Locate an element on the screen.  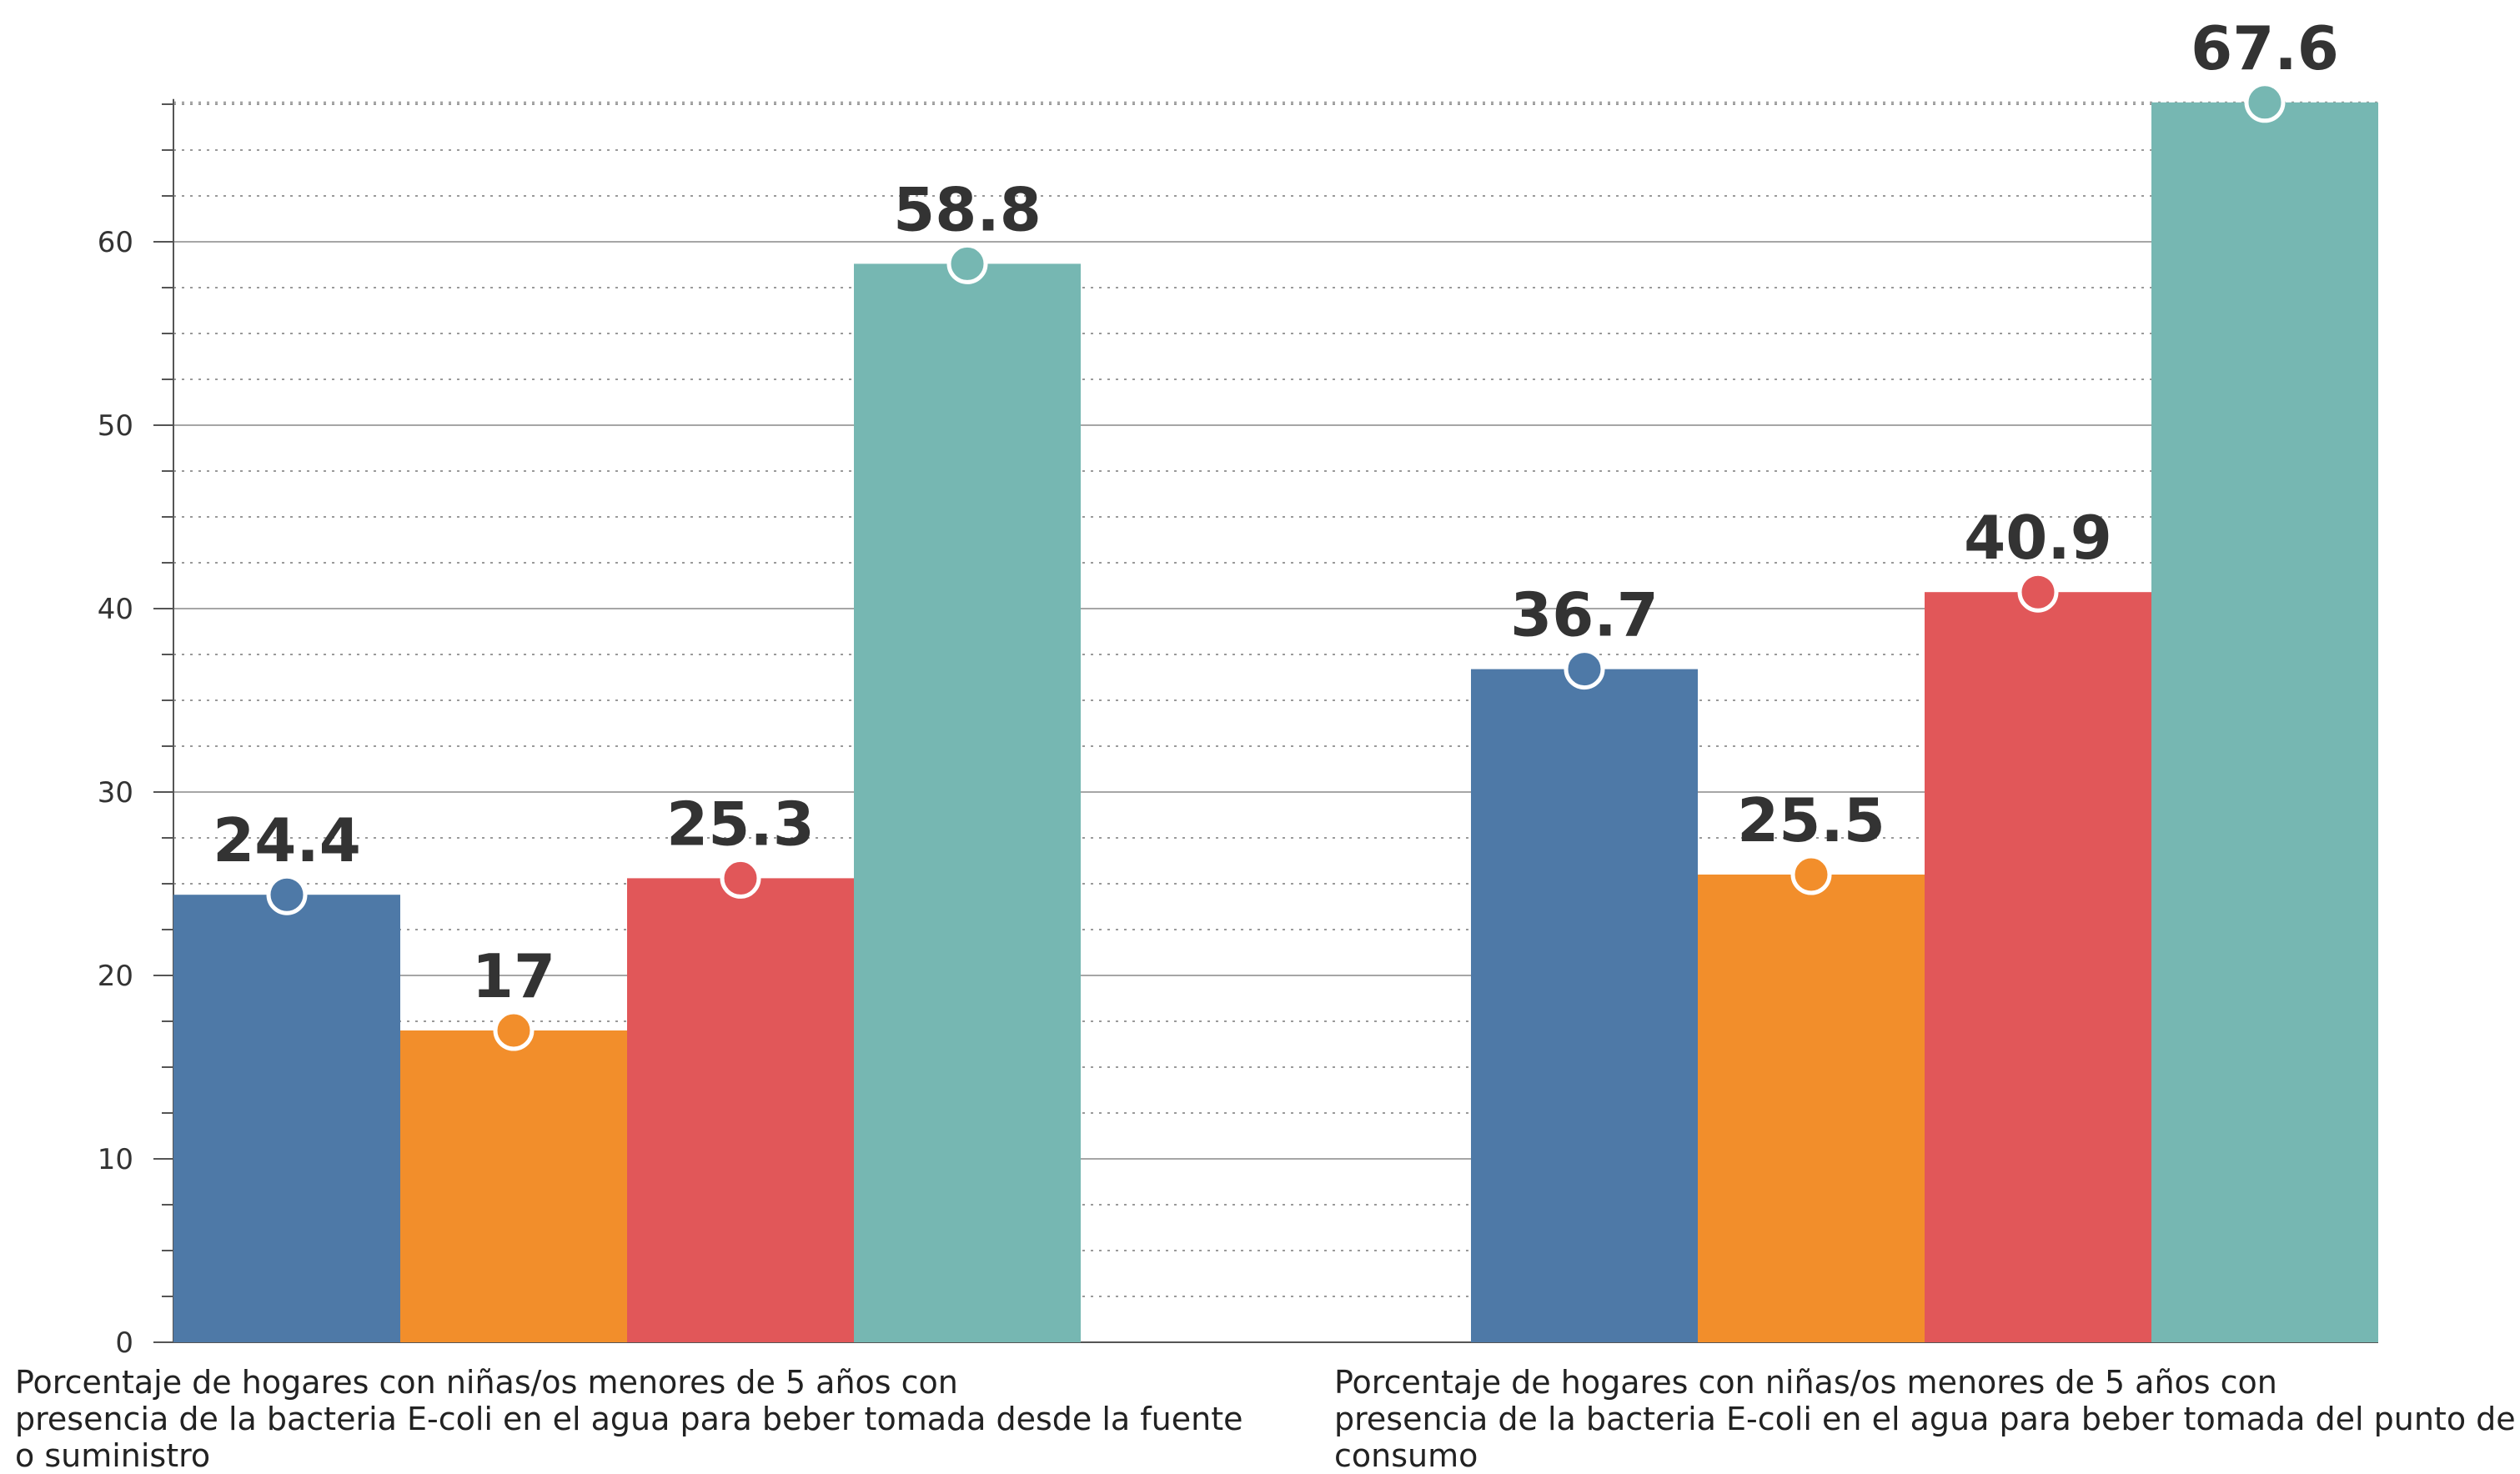
y-tick-label: 20 is located at coordinates (115, 977).